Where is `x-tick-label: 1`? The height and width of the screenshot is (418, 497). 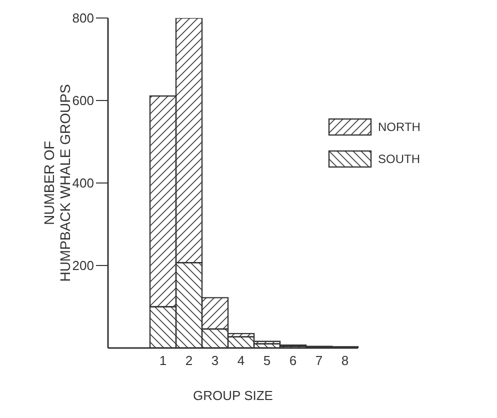 x-tick-label: 1 is located at coordinates (163, 360).